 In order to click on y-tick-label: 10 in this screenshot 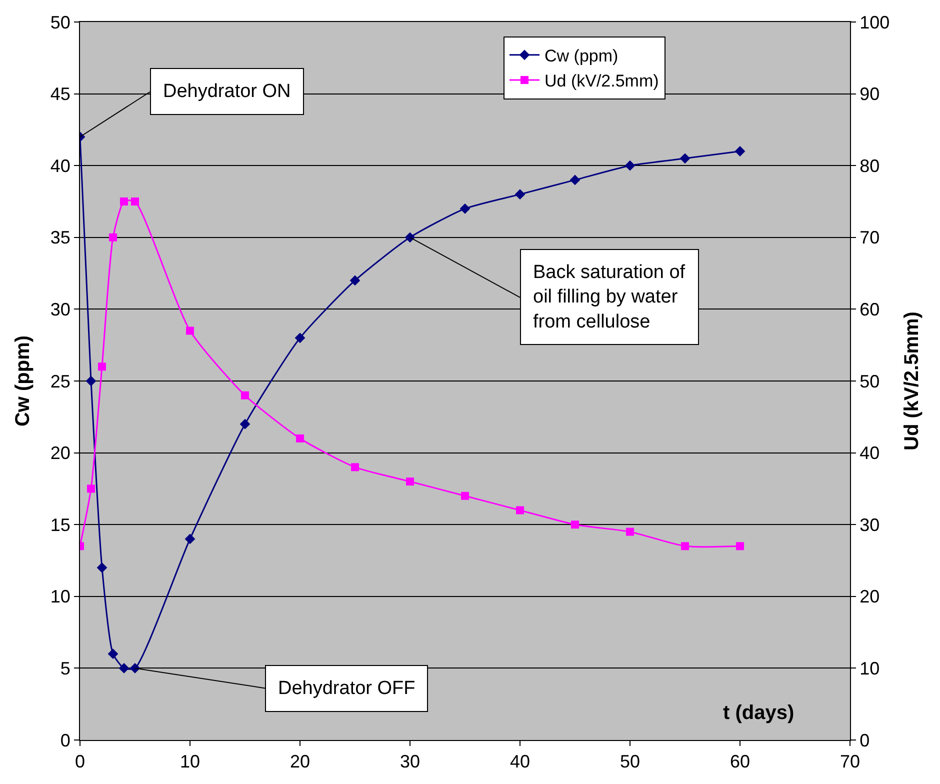, I will do `click(60, 596)`.